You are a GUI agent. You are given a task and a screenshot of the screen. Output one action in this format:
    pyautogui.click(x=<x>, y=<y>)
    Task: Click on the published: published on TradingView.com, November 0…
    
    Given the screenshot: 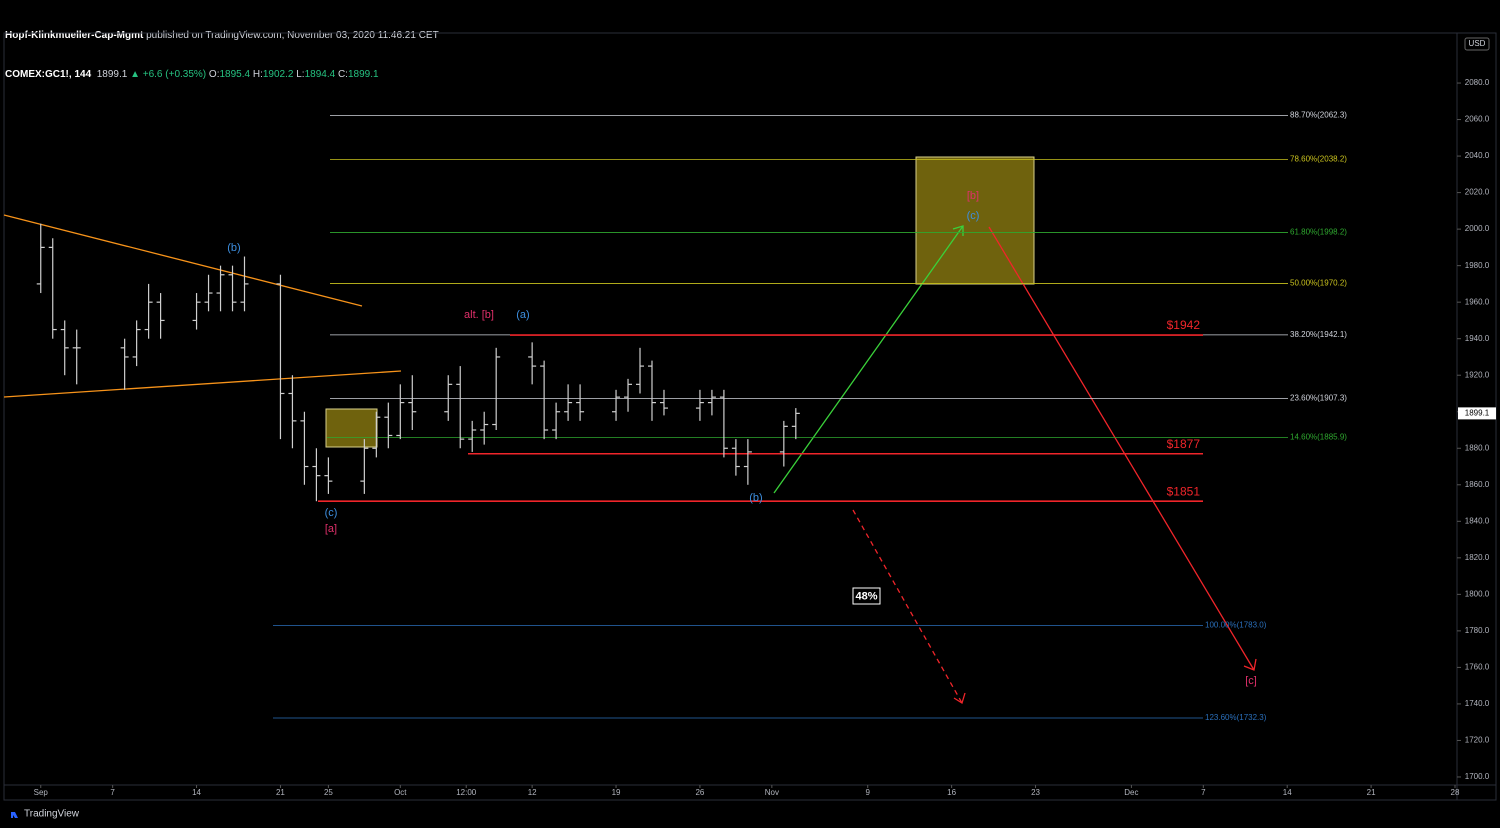 What is the action you would take?
    pyautogui.click(x=292, y=35)
    